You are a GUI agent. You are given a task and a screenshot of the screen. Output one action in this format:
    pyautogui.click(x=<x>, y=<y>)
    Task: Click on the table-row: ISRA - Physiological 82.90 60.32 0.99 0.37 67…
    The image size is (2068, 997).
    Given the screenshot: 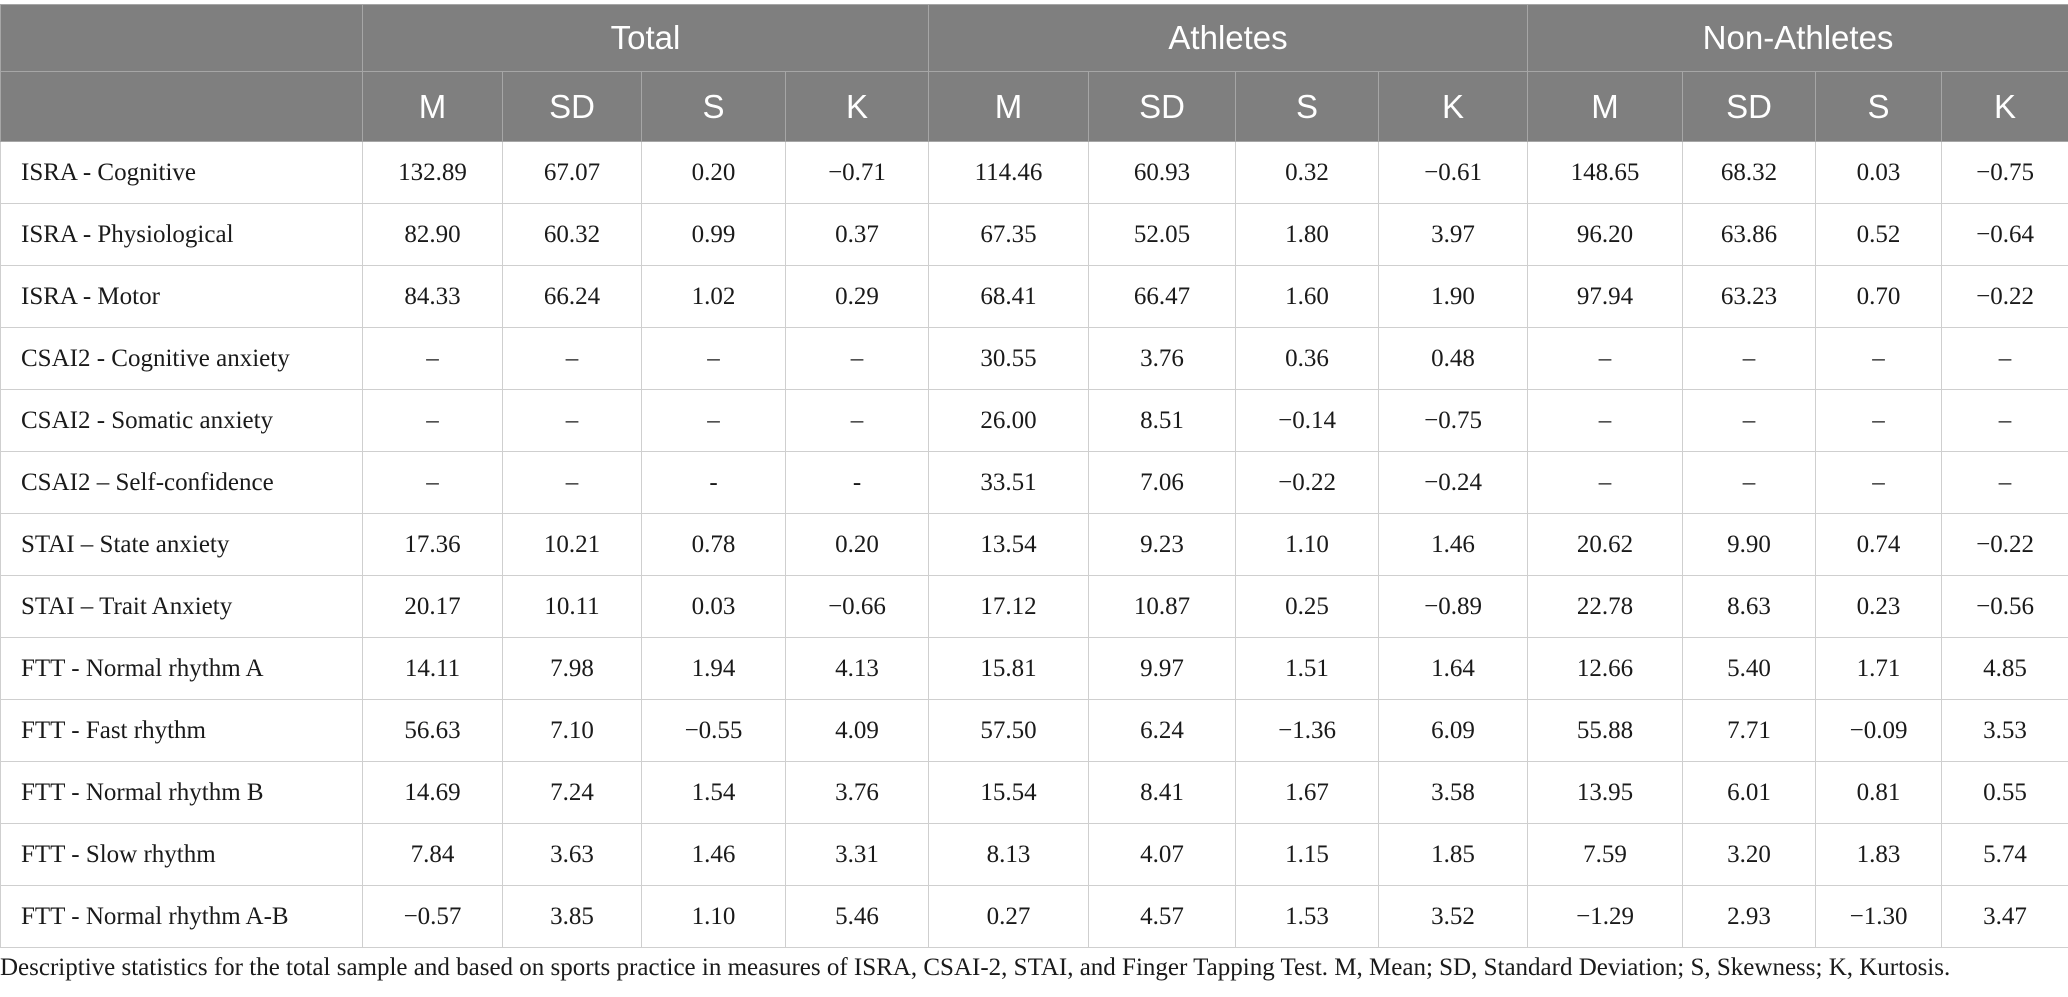 What is the action you would take?
    pyautogui.click(x=1034, y=234)
    